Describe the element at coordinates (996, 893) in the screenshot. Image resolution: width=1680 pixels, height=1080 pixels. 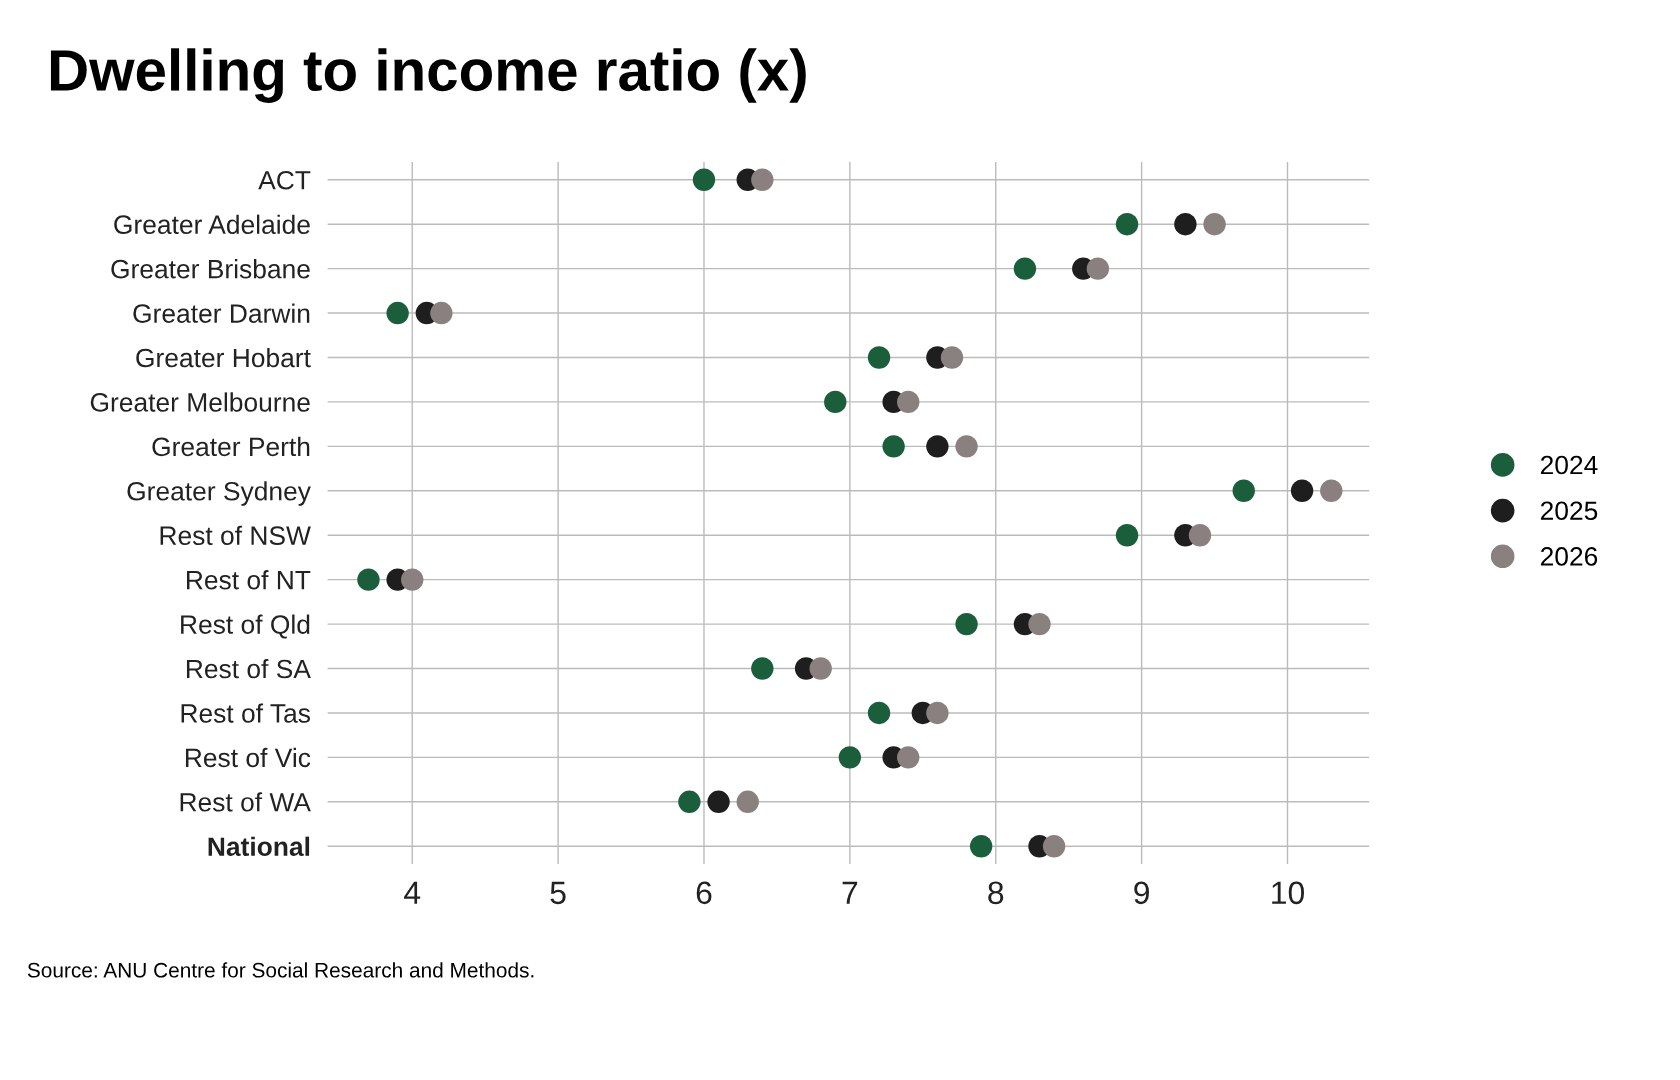
I see `x-tick-label: 8` at that location.